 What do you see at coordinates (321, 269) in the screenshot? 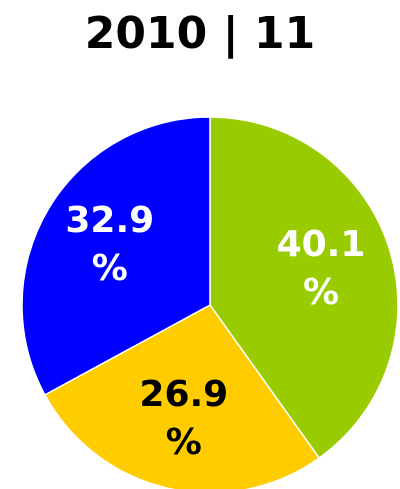
I see `data-label: 40.1 %` at bounding box center [321, 269].